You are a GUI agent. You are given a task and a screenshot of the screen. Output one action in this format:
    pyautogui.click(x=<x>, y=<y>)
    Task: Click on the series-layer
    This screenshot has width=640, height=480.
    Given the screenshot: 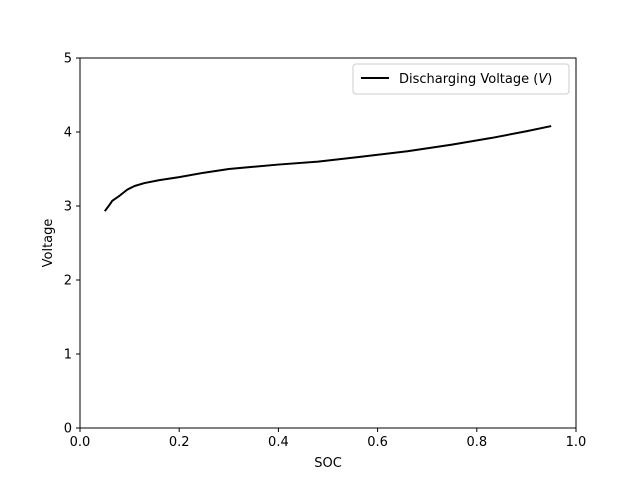 What is the action you would take?
    pyautogui.click(x=327, y=168)
    